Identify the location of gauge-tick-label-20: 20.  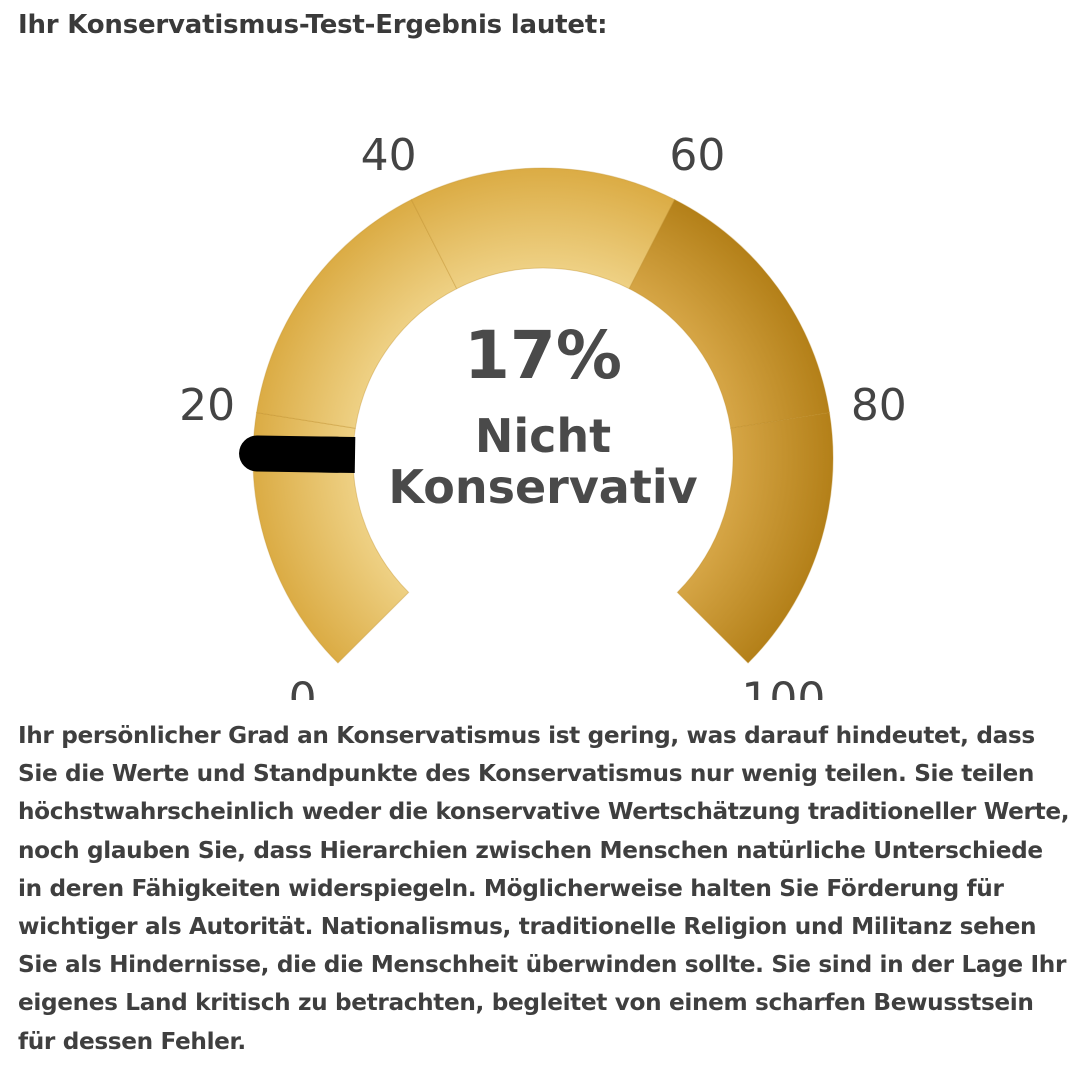
(207, 405).